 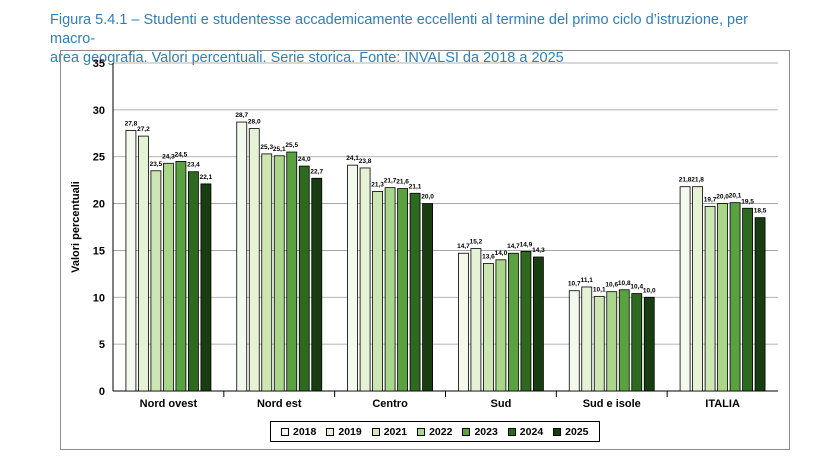 What do you see at coordinates (526, 244) in the screenshot?
I see `data-label: 14,9` at bounding box center [526, 244].